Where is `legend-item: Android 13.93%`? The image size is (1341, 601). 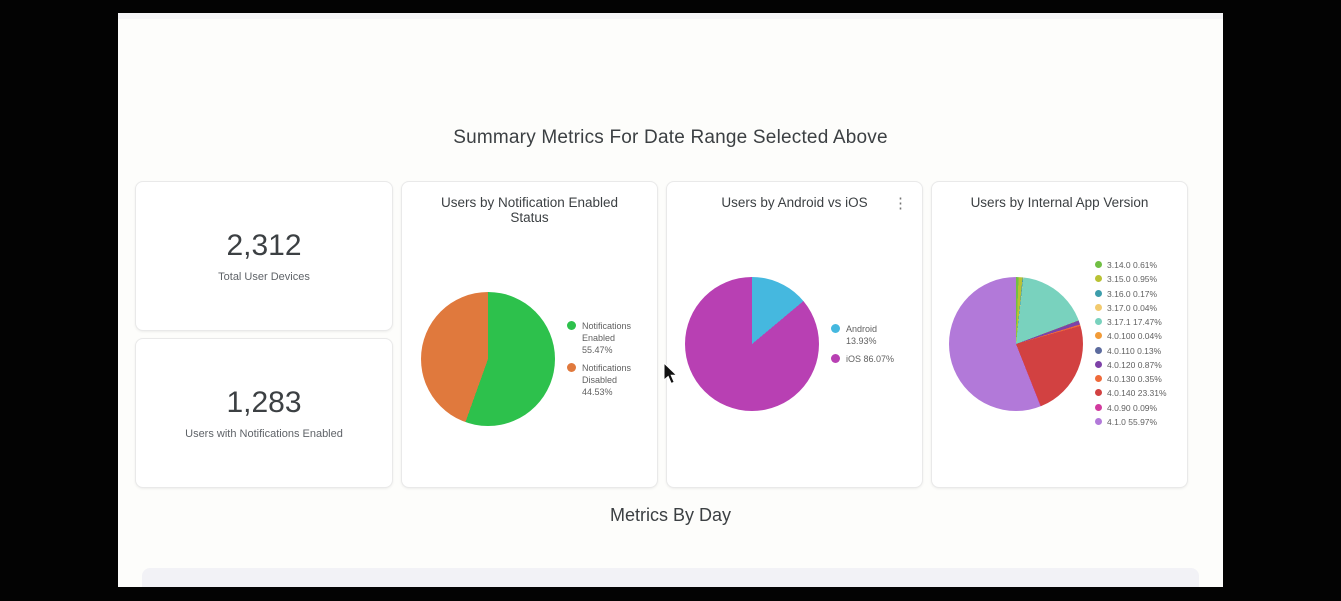 legend-item: Android 13.93% is located at coordinates (867, 335).